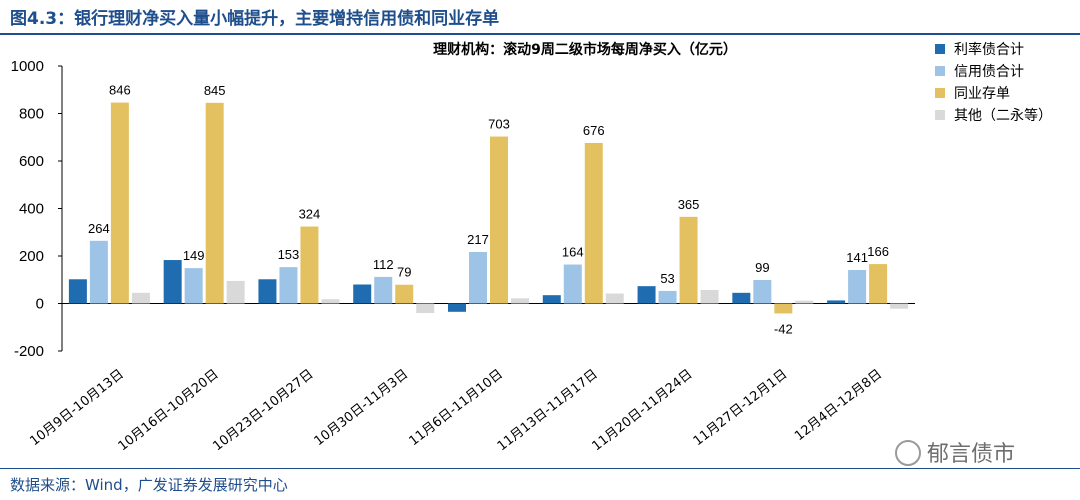  Describe the element at coordinates (982, 94) in the screenshot. I see `legend-label: 同业存单` at that location.